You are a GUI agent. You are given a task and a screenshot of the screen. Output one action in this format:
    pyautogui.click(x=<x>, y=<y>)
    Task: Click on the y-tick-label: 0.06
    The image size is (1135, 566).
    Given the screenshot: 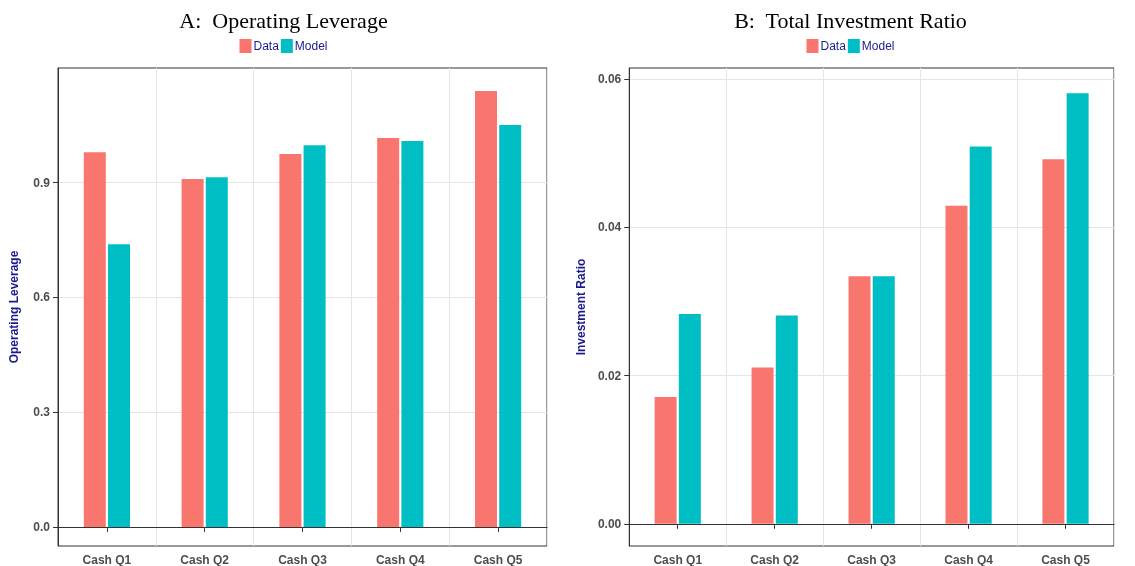 What is the action you would take?
    pyautogui.click(x=609, y=79)
    